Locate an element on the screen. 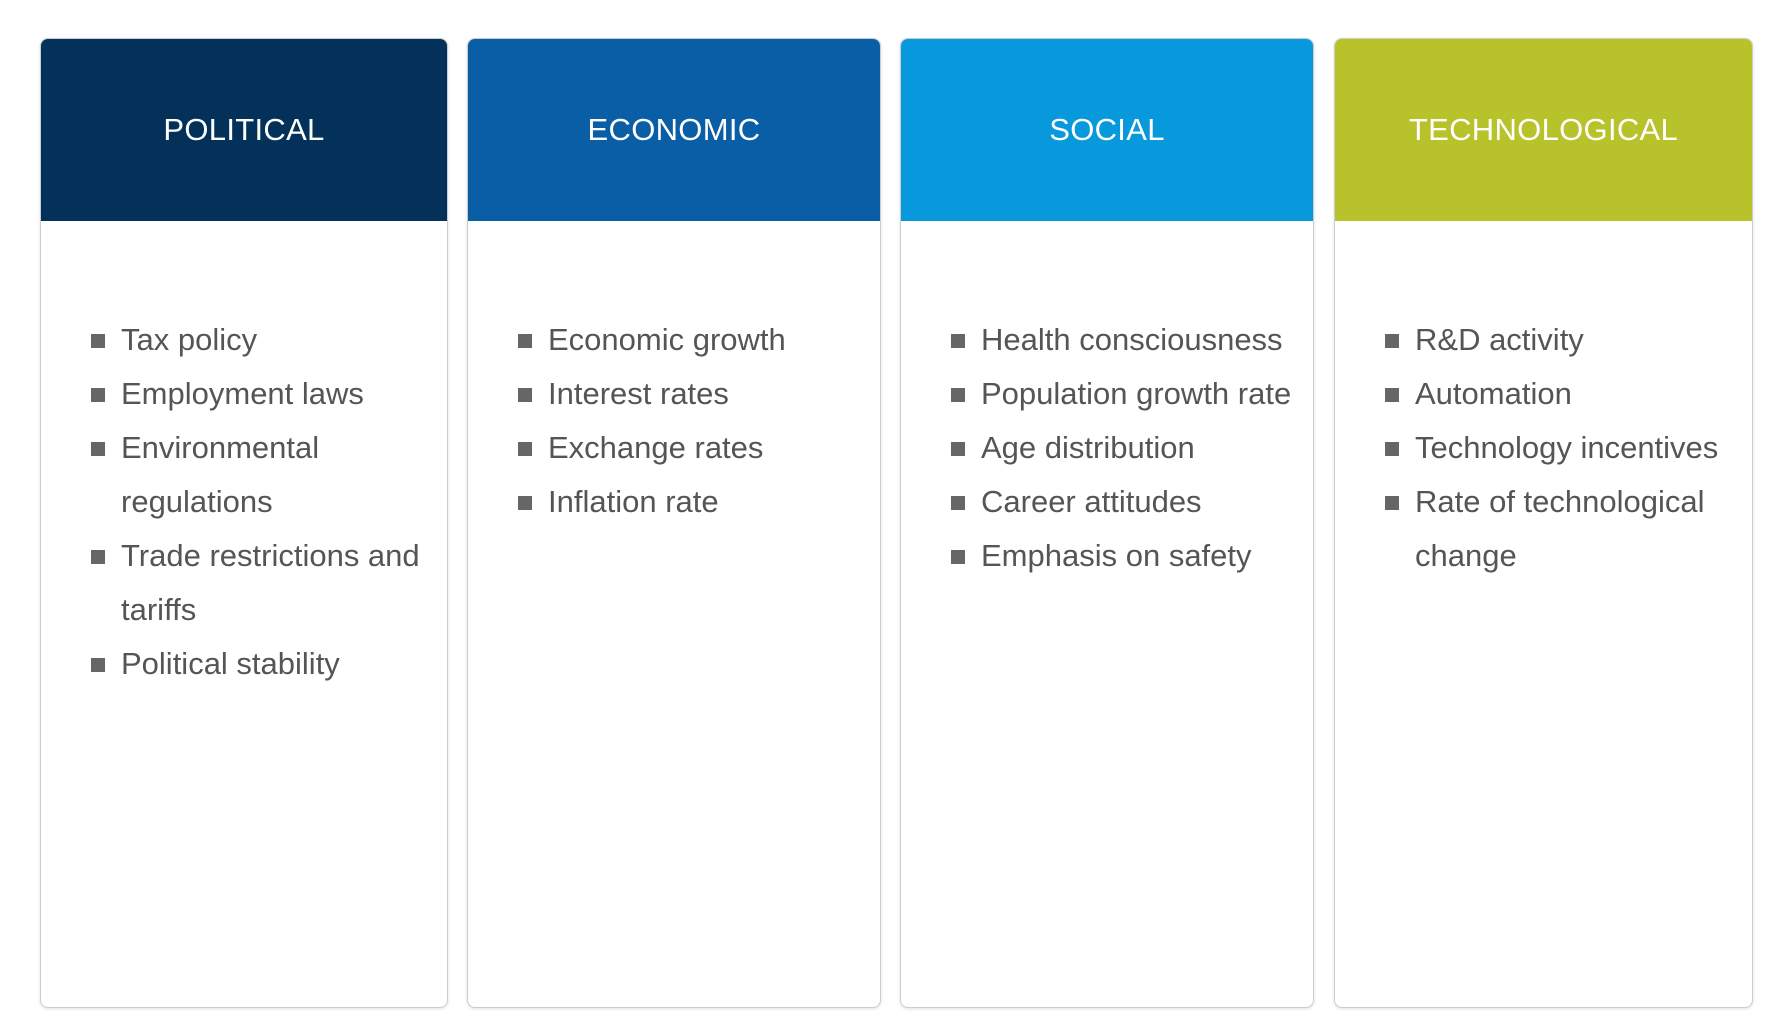 Image resolution: width=1780 pixels, height=1030 pixels. list-item: Economic growth is located at coordinates (689, 340).